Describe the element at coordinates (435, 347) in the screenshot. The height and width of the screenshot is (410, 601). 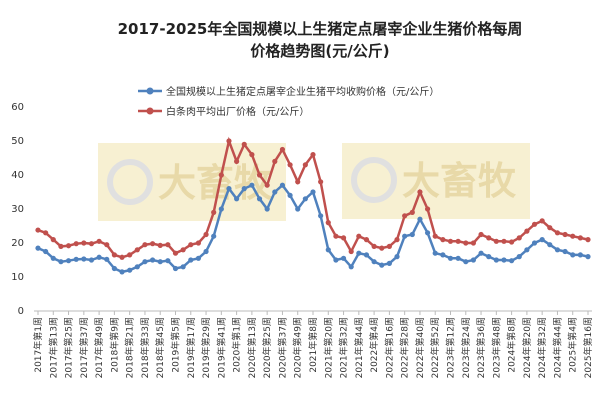
I see `x-tick-label: 2022年第52周` at that location.